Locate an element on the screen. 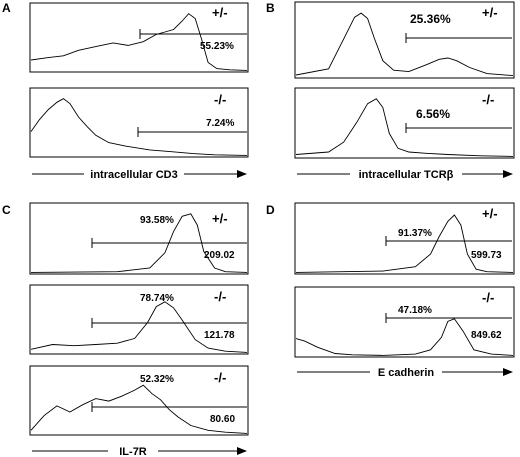 The height and width of the screenshot is (457, 520). axis-label: IL-7R is located at coordinates (133, 451).